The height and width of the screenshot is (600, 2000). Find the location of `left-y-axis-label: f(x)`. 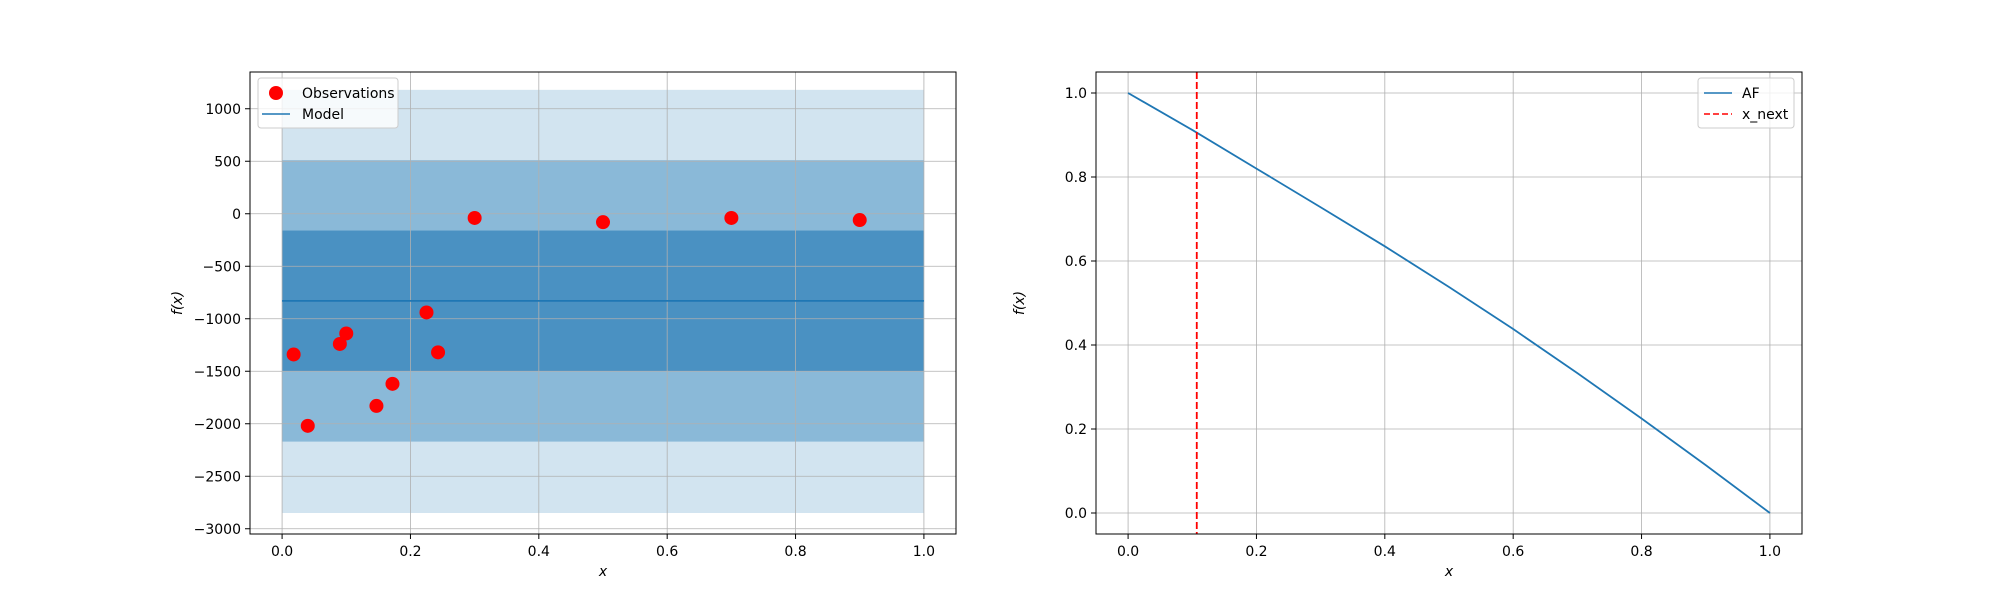

left-y-axis-label: f(x) is located at coordinates (178, 303).